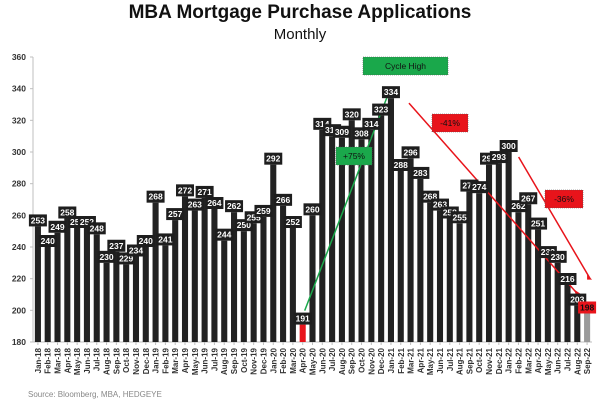 The height and width of the screenshot is (405, 600). I want to click on y-tick-label: 220, so click(19, 279).